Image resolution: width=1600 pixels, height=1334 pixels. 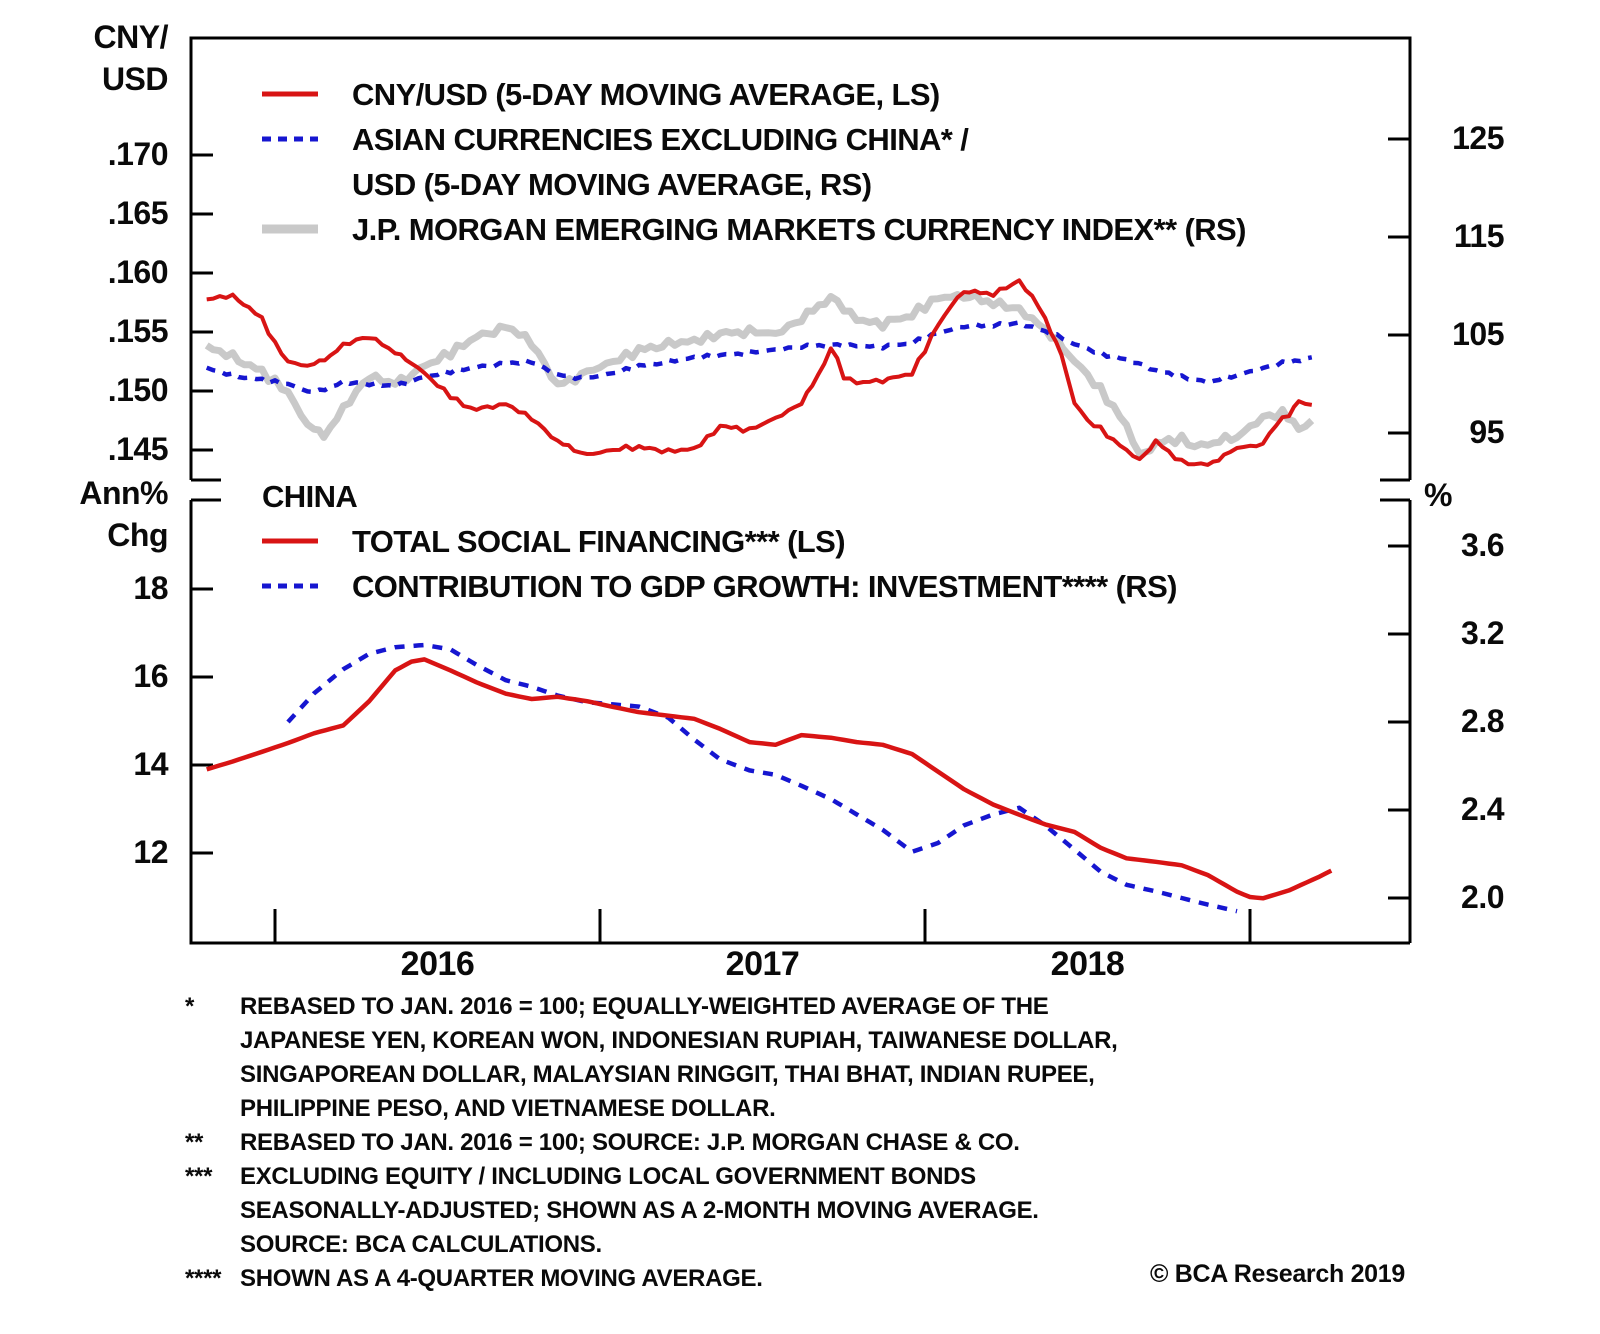 What do you see at coordinates (138, 448) in the screenshot?
I see `top-left-tick-label: .145` at bounding box center [138, 448].